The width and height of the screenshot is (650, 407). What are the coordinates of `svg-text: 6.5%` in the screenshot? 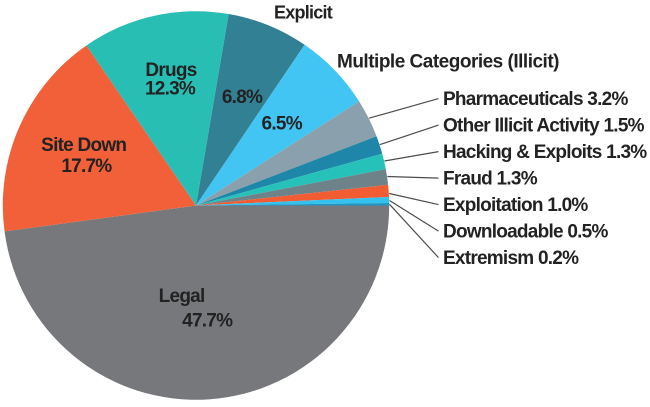 It's located at (282, 123).